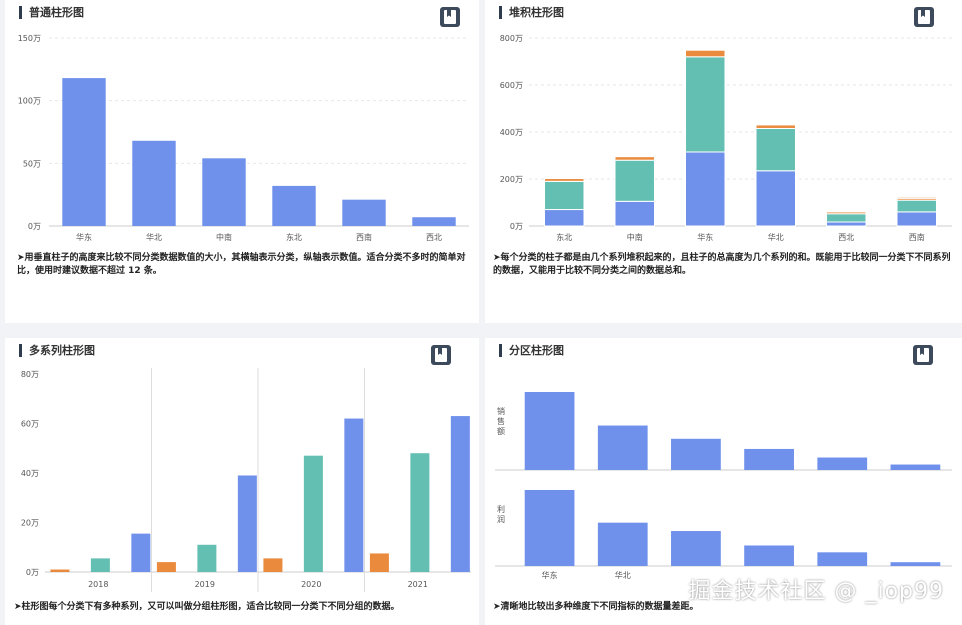  I want to click on panel-title: 多系列柱形图, so click(57, 350).